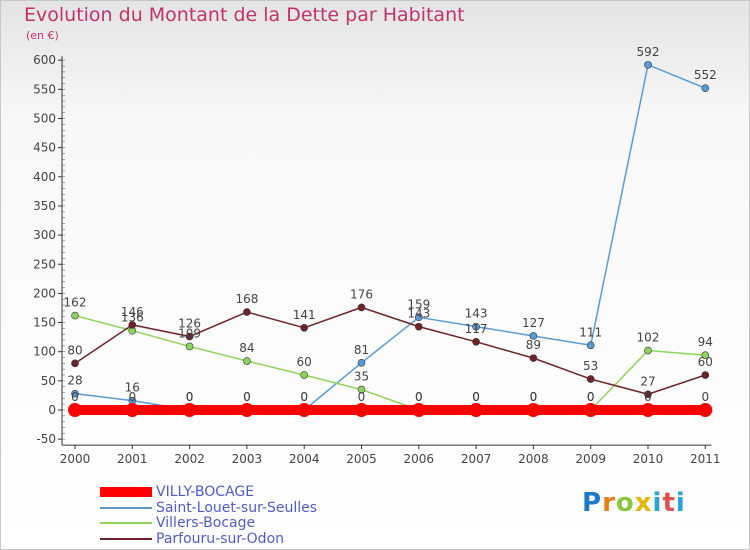 This screenshot has height=550, width=750. What do you see at coordinates (189, 333) in the screenshot?
I see `data-label-2: 109` at bounding box center [189, 333].